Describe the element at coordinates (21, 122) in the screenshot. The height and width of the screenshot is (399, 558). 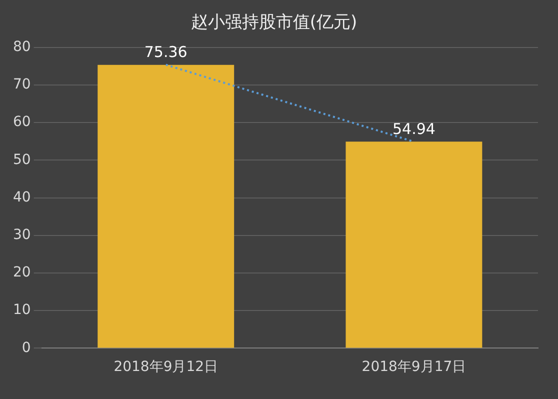
I see `y-tick-label: 60` at that location.